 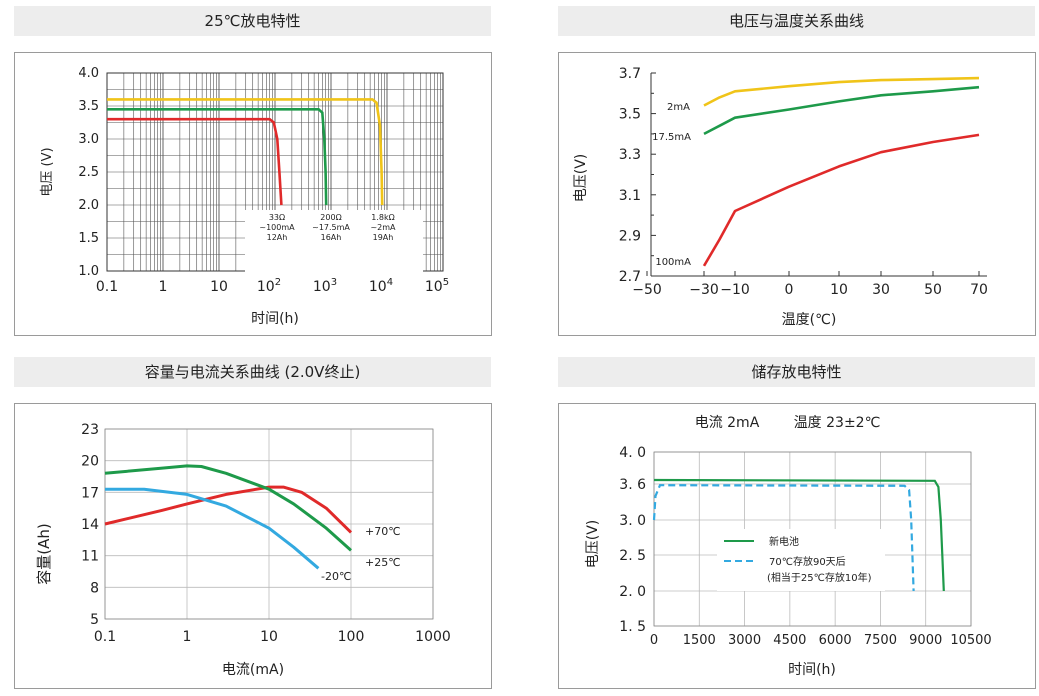 I want to click on plot-area-frame, so click(x=812, y=539).